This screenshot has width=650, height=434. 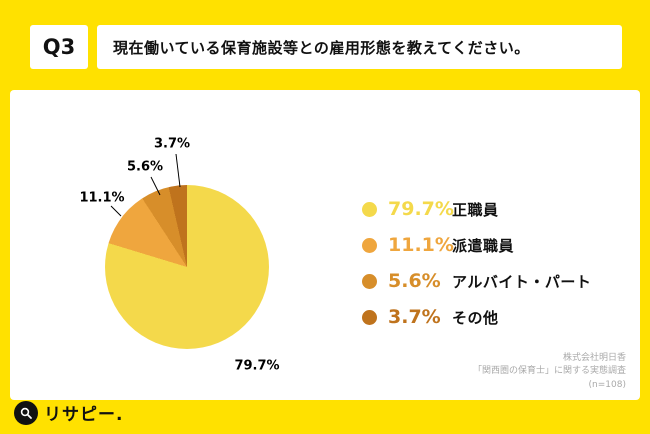 I want to click on question-title: 現在働いている保育施設等との雇用形態を教えてください。, so click(x=359, y=47).